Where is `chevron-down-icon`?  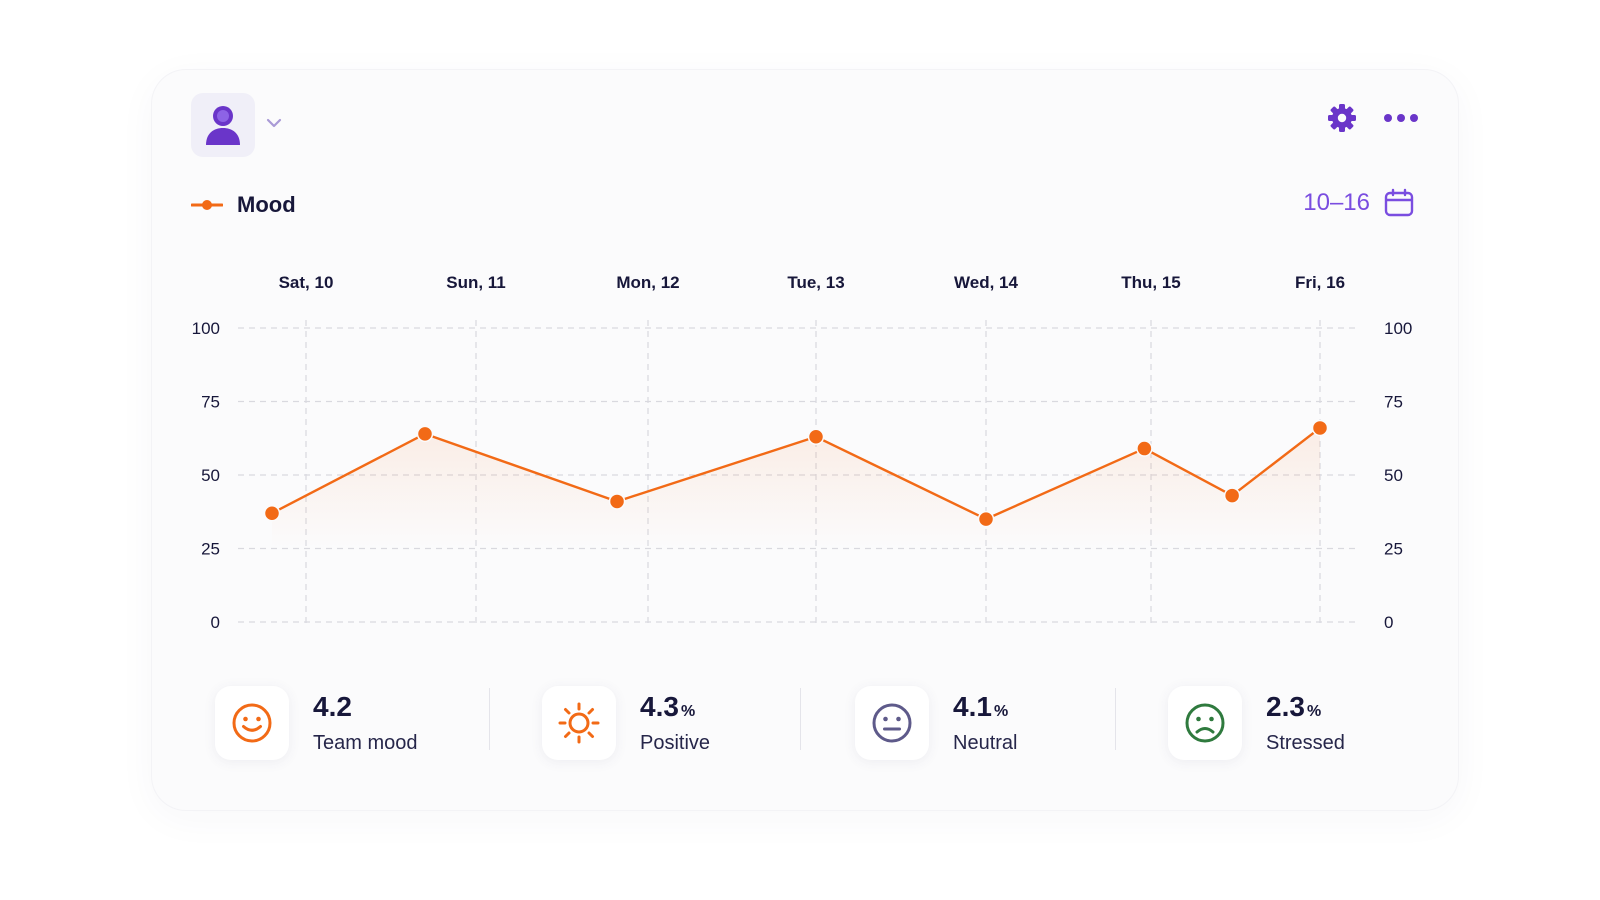
chevron-down-icon is located at coordinates (274, 123).